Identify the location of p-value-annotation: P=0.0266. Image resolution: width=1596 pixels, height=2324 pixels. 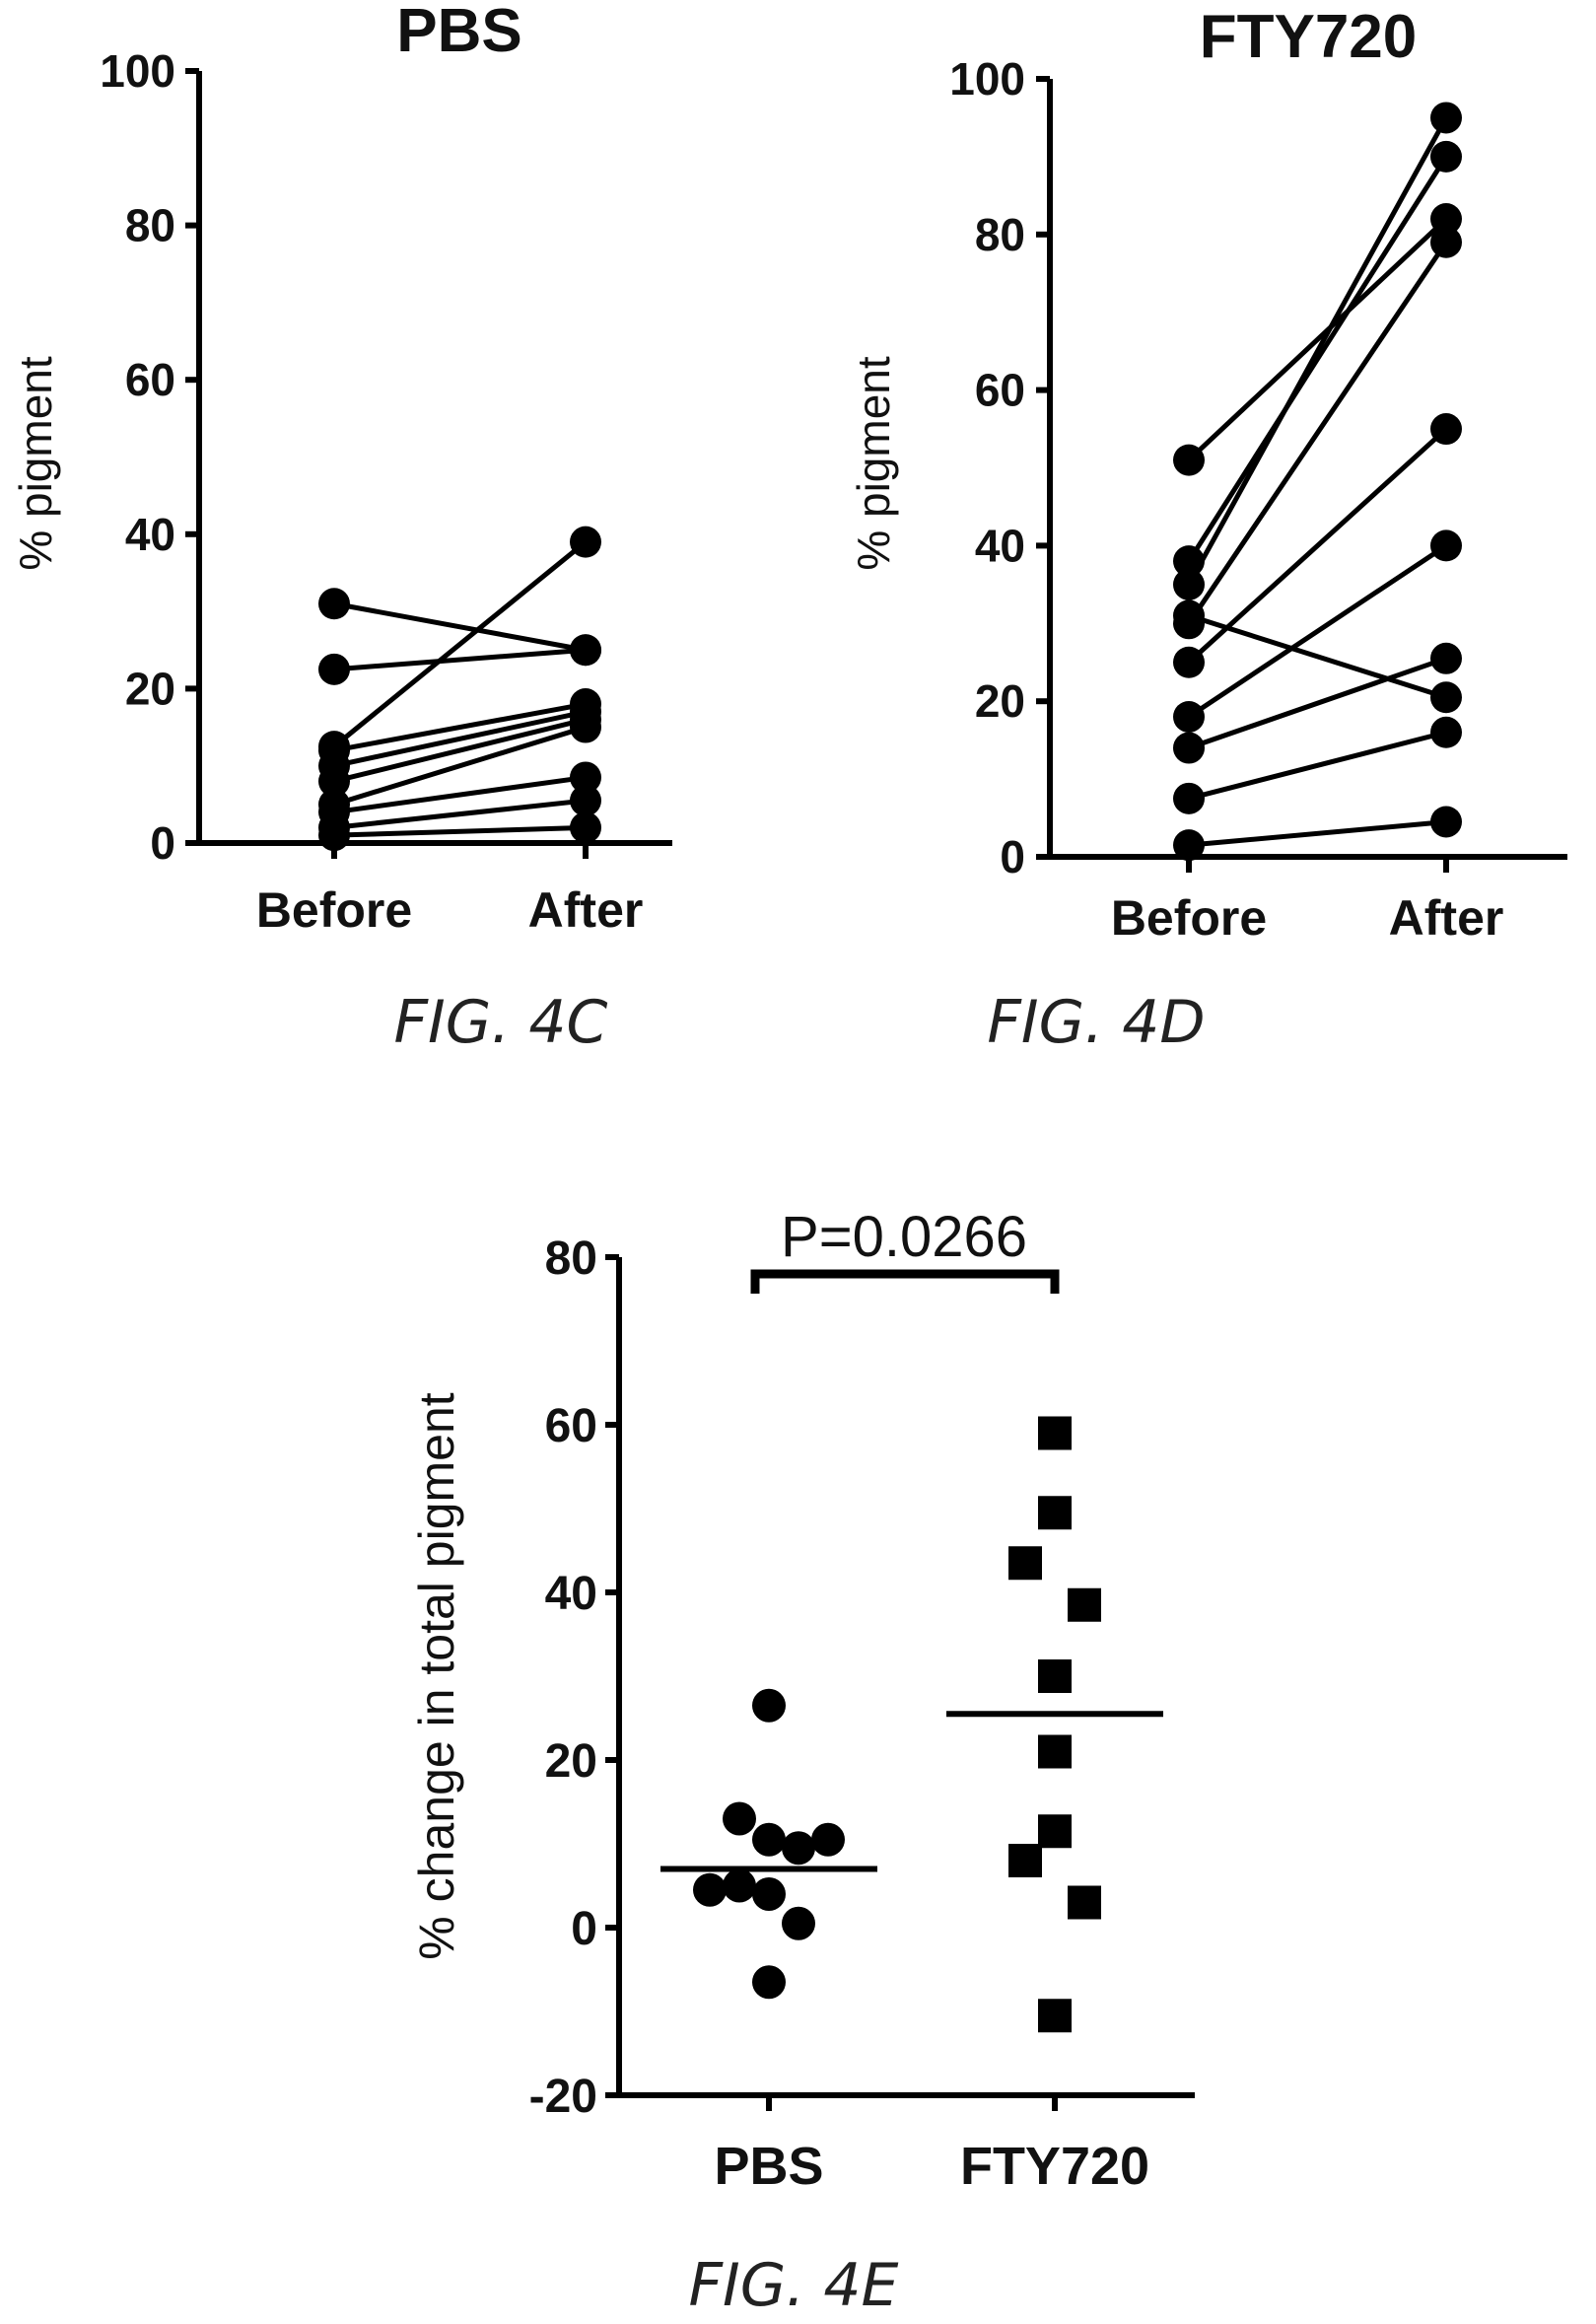
(904, 1237).